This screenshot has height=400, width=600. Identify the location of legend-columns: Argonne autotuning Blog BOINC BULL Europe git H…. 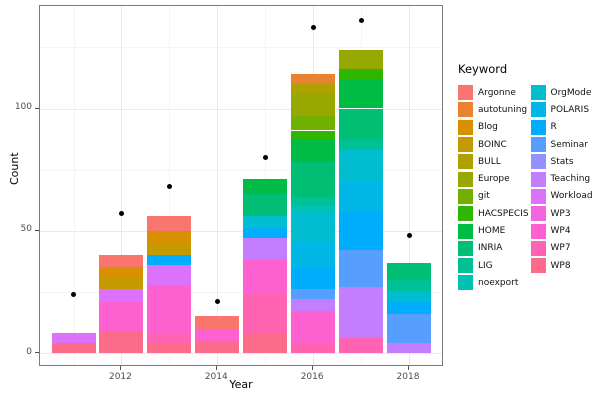
(528, 188).